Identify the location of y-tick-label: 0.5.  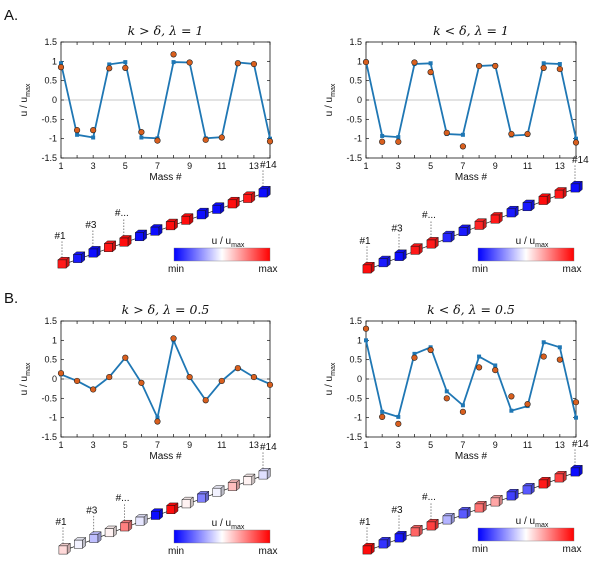
(355, 81).